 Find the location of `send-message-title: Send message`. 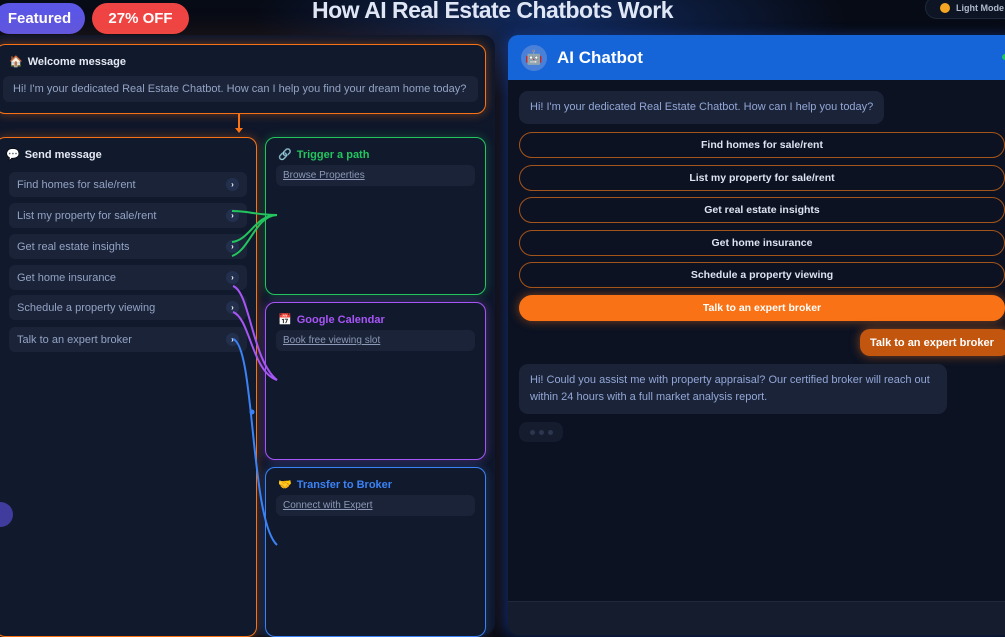

send-message-title: Send message is located at coordinates (63, 154).